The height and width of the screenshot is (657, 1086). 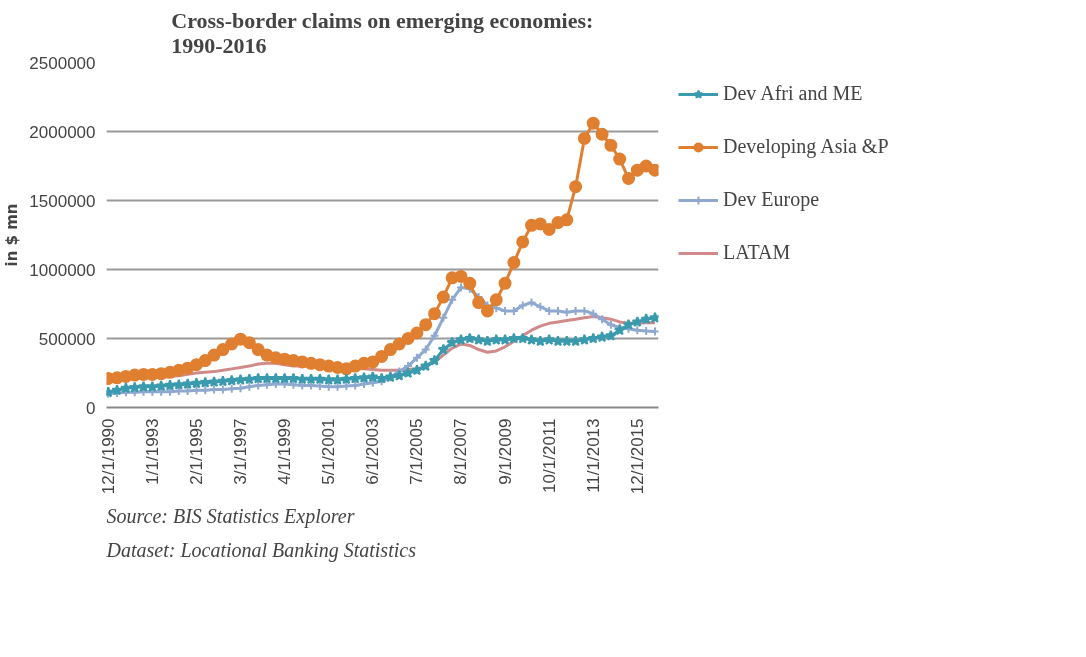 What do you see at coordinates (91, 408) in the screenshot?
I see `y-tick-label: 0` at bounding box center [91, 408].